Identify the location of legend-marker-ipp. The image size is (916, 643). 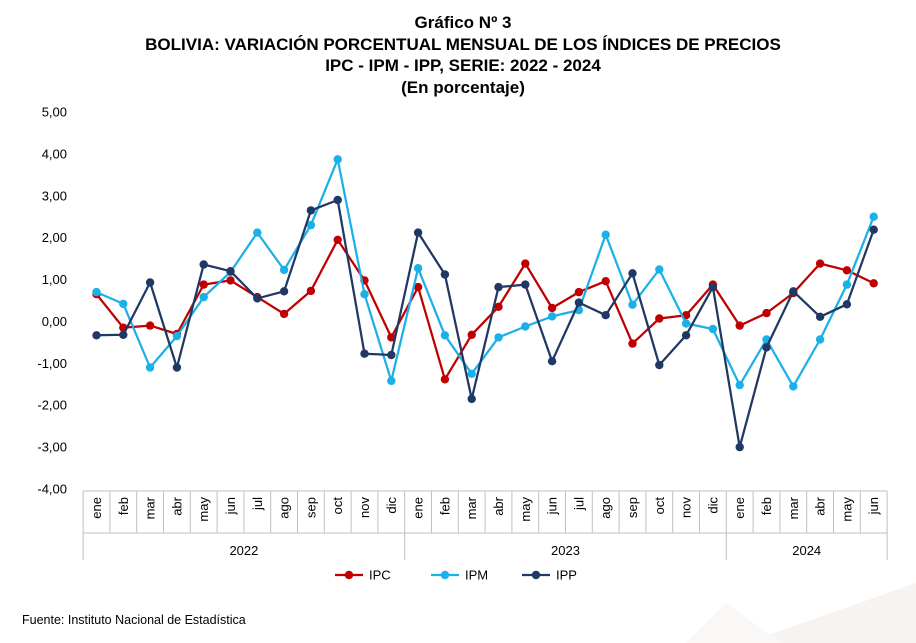
(536, 575).